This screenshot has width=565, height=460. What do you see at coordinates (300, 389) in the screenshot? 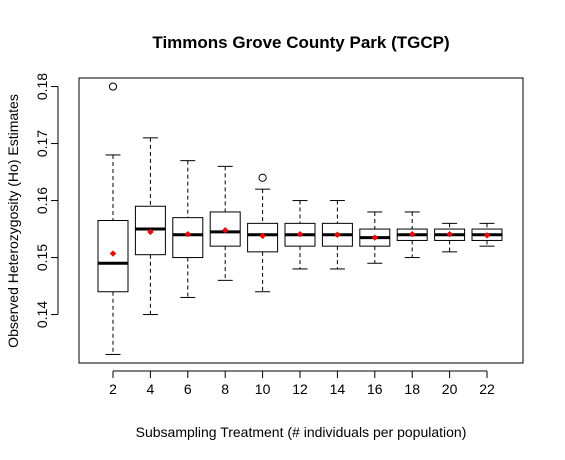
I see `x-tick-label: 12` at bounding box center [300, 389].